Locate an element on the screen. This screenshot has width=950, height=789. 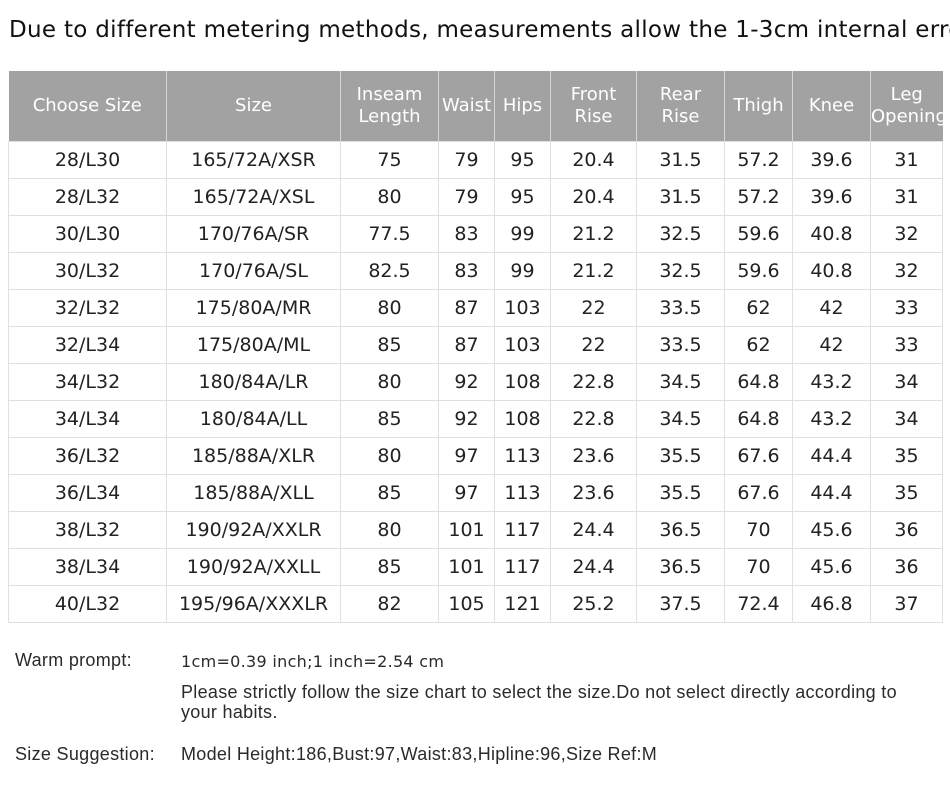
table-cell: 83 is located at coordinates (466, 234).